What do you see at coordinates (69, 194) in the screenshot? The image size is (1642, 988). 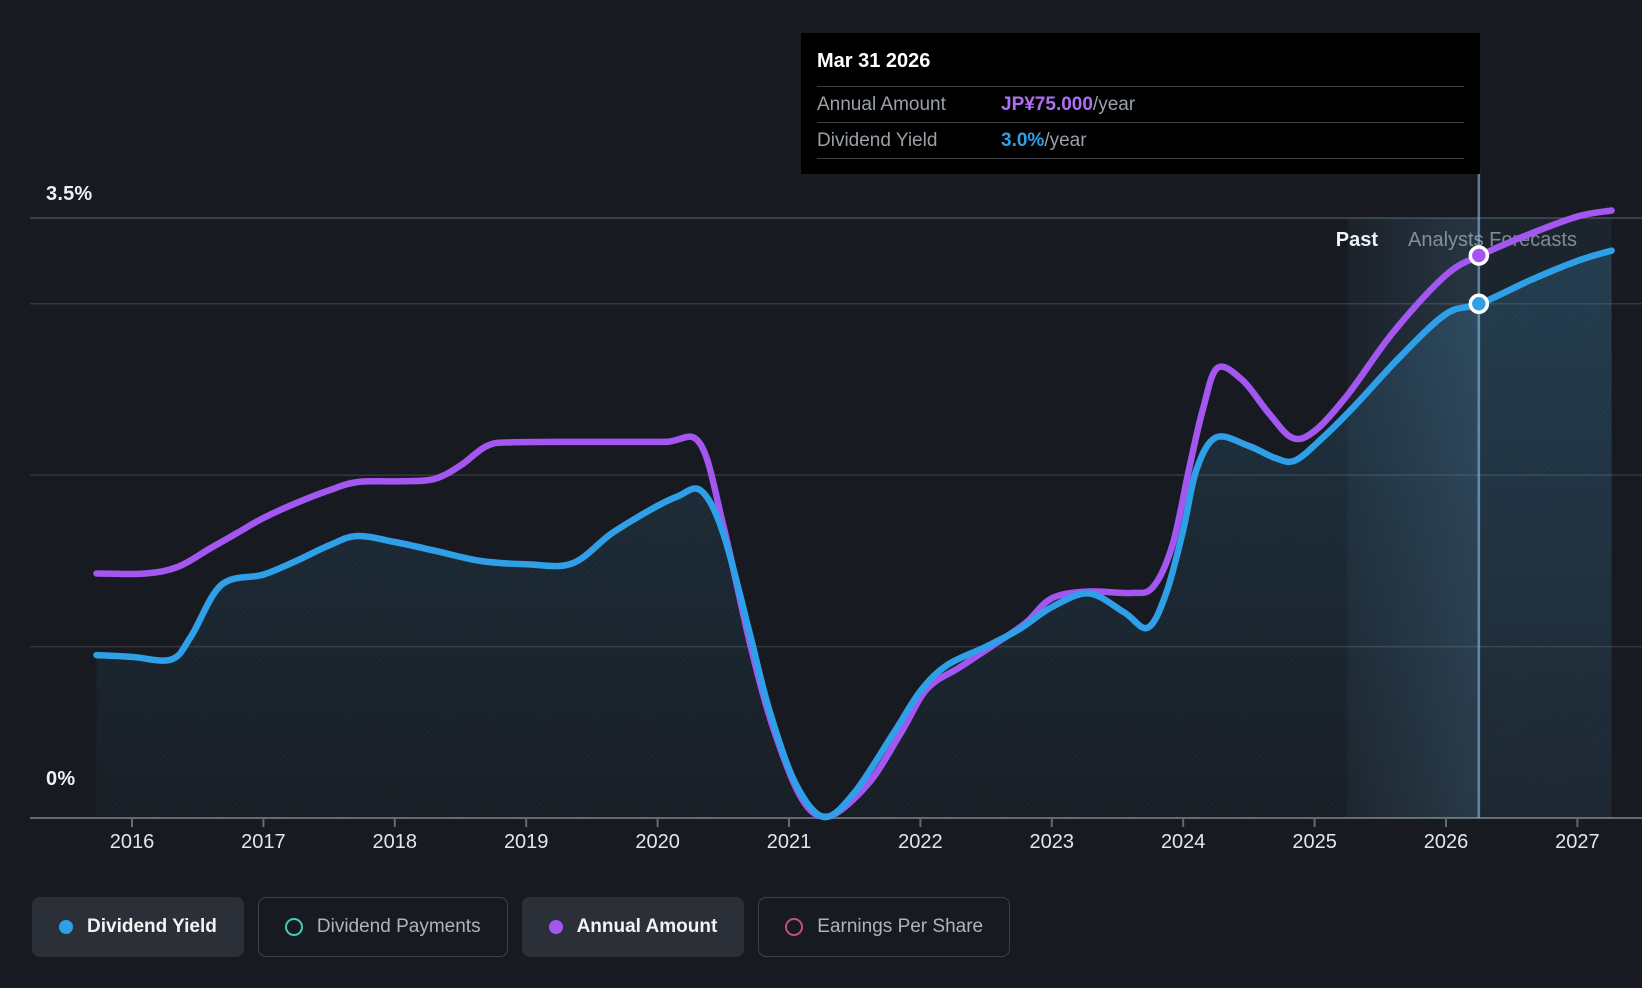 I see `y-axis-label-max: 3.5%` at bounding box center [69, 194].